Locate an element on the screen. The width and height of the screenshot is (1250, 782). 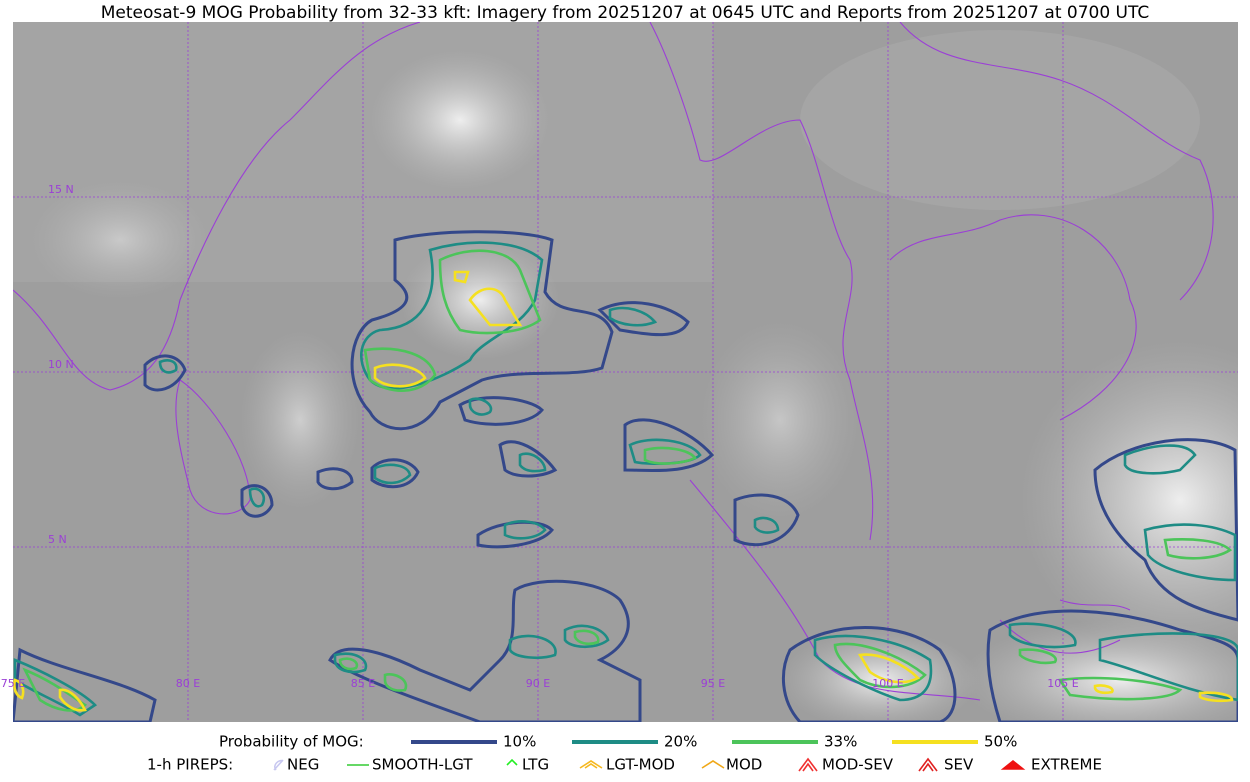
pirep-legend-entry: EXTREME is located at coordinates (1066, 765).